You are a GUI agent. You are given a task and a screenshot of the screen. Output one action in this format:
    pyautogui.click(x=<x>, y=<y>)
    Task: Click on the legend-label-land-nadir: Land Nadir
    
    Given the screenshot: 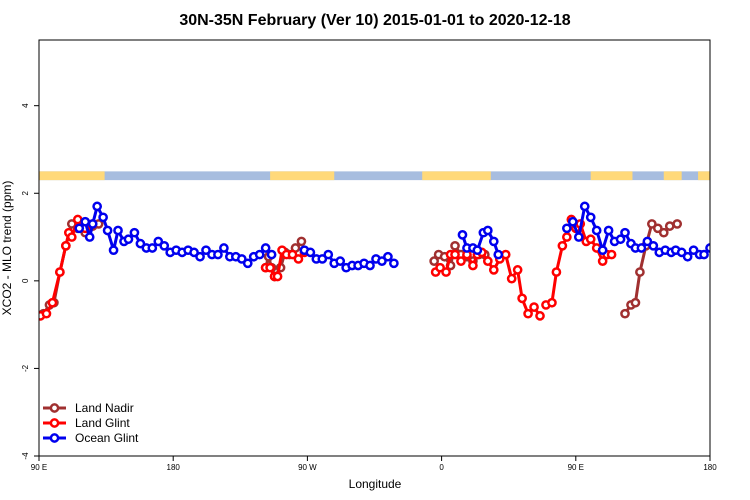 What is the action you would take?
    pyautogui.click(x=104, y=408)
    